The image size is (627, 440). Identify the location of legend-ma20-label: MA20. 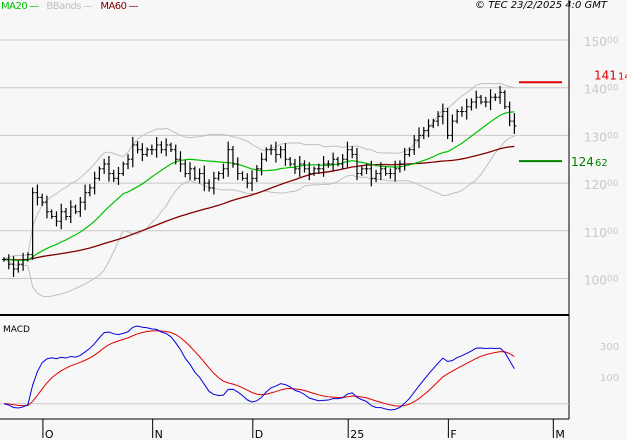
(14, 6).